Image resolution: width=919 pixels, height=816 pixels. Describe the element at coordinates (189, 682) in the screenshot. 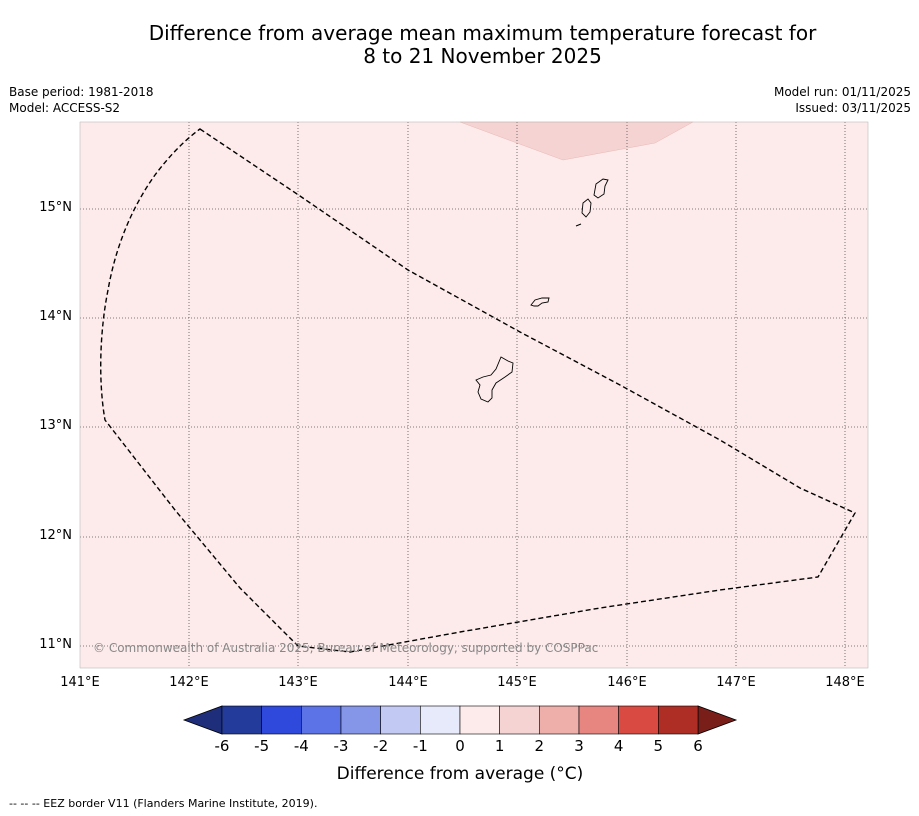

I see `lon-label-142: 142°E` at that location.